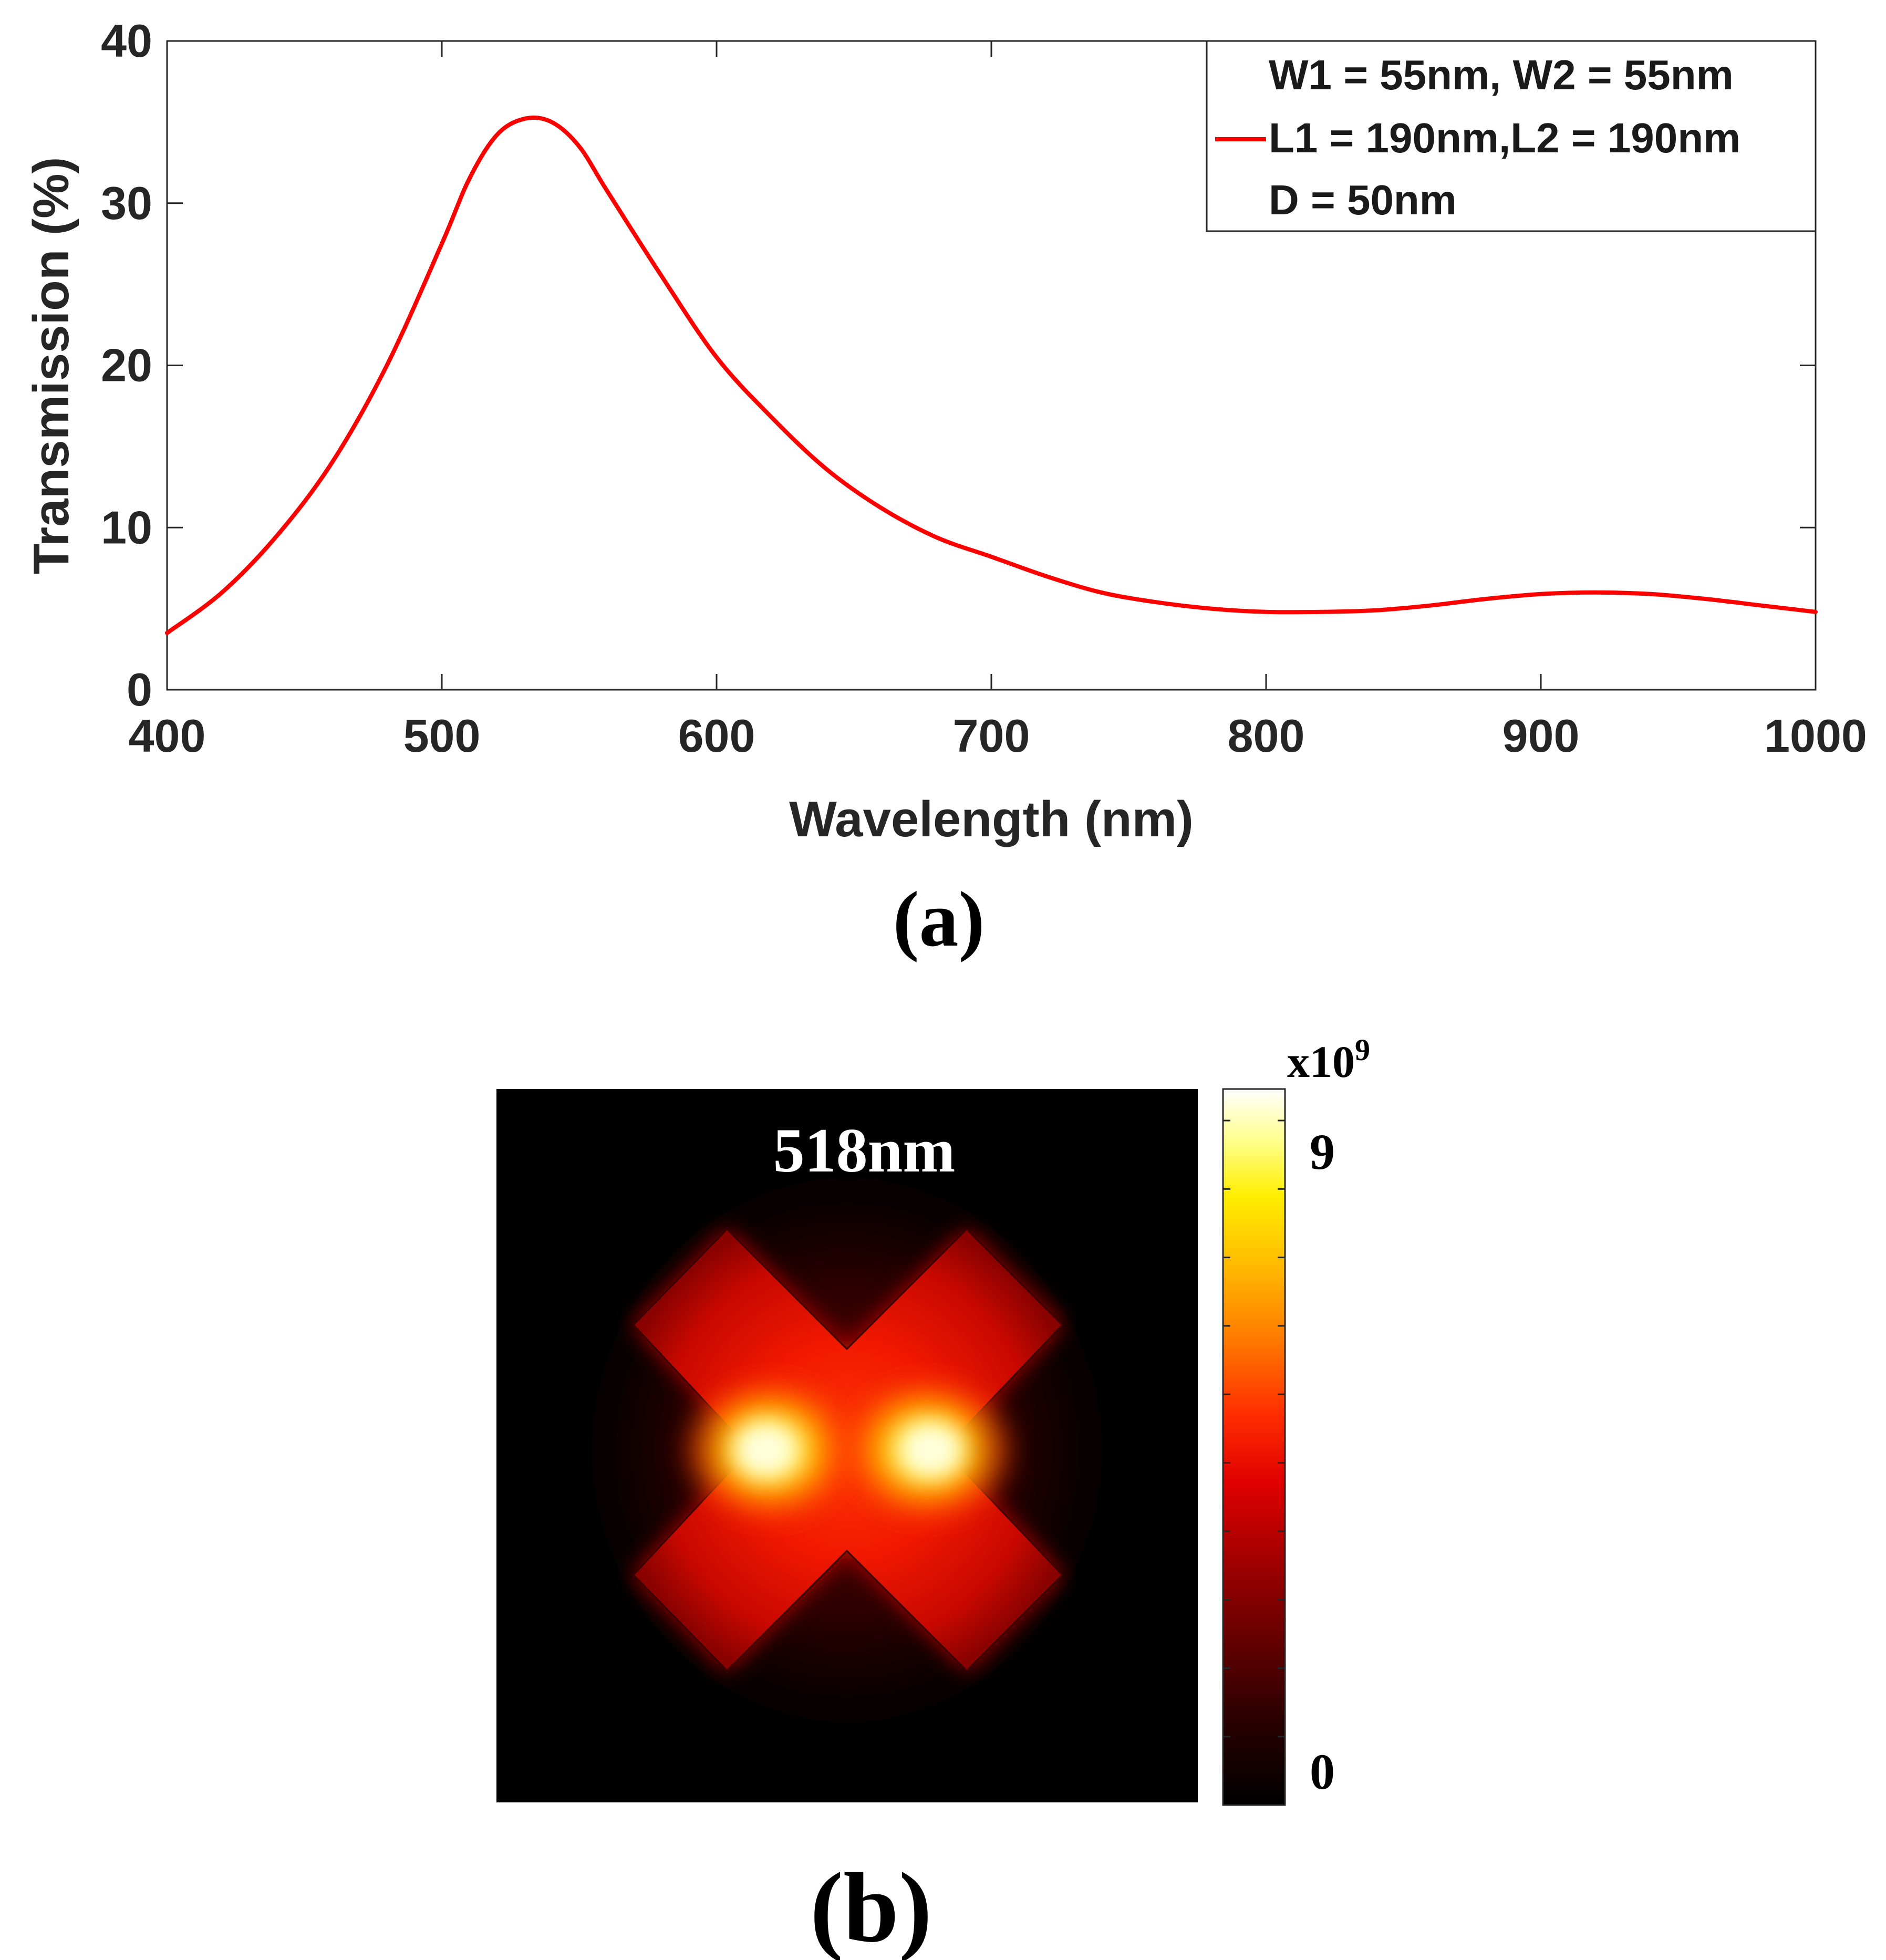 The image size is (1886, 1960). I want to click on x-tick-label: 400, so click(167, 736).